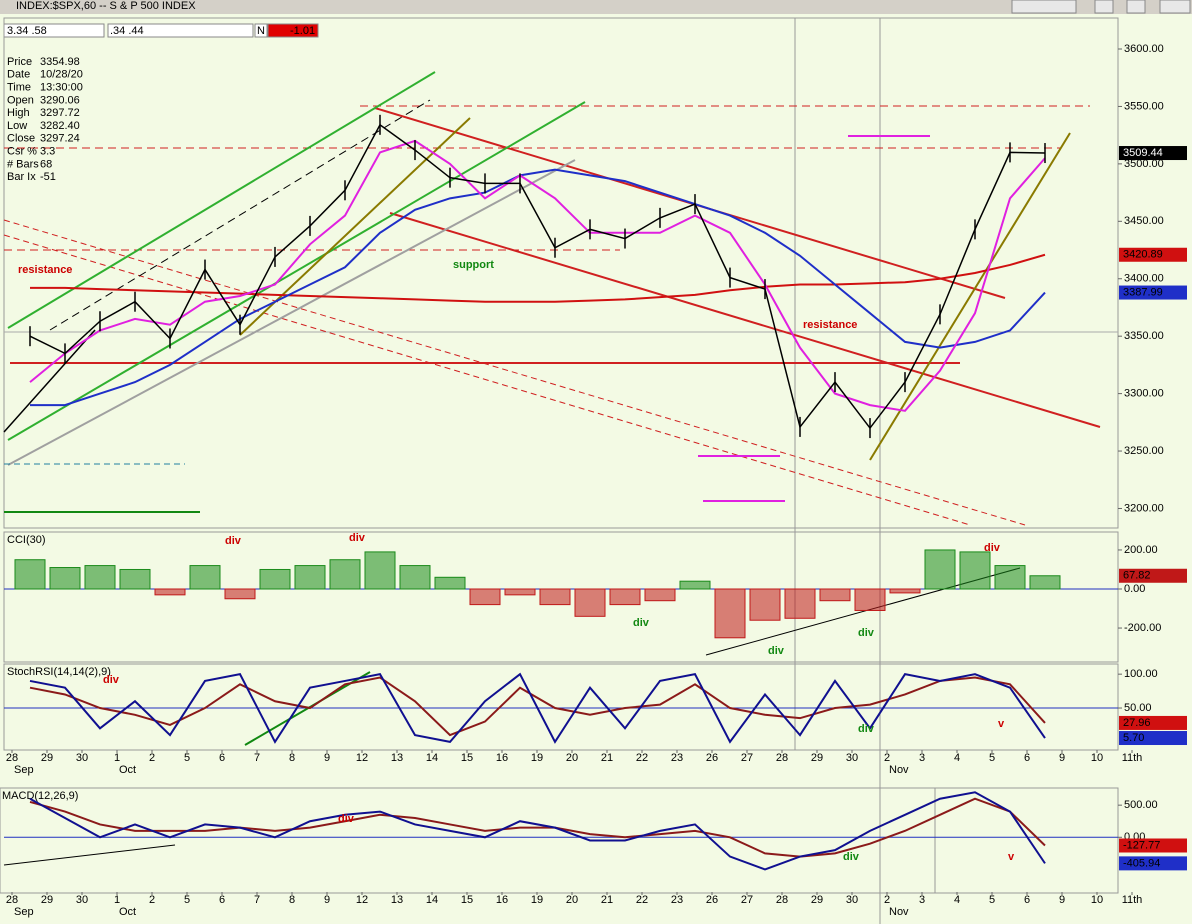 This screenshot has width=1192, height=924. What do you see at coordinates (1104, 7) in the screenshot?
I see `minimize-button` at bounding box center [1104, 7].